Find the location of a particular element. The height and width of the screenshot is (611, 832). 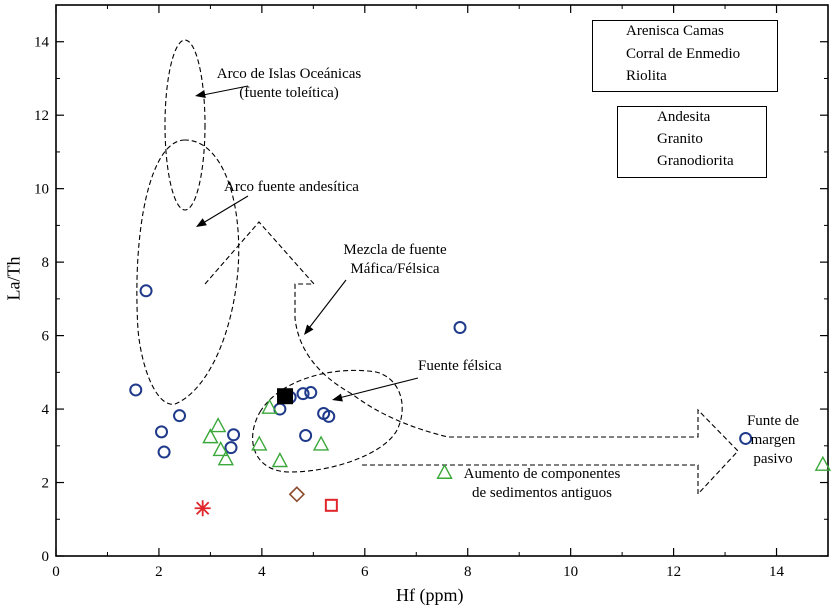

series-granodiorita is located at coordinates (285, 396).